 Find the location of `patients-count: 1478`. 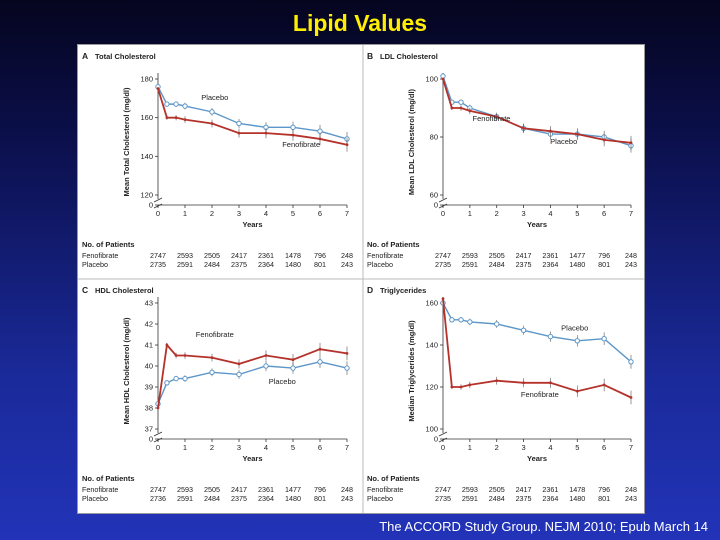

patients-count: 1478 is located at coordinates (577, 489).